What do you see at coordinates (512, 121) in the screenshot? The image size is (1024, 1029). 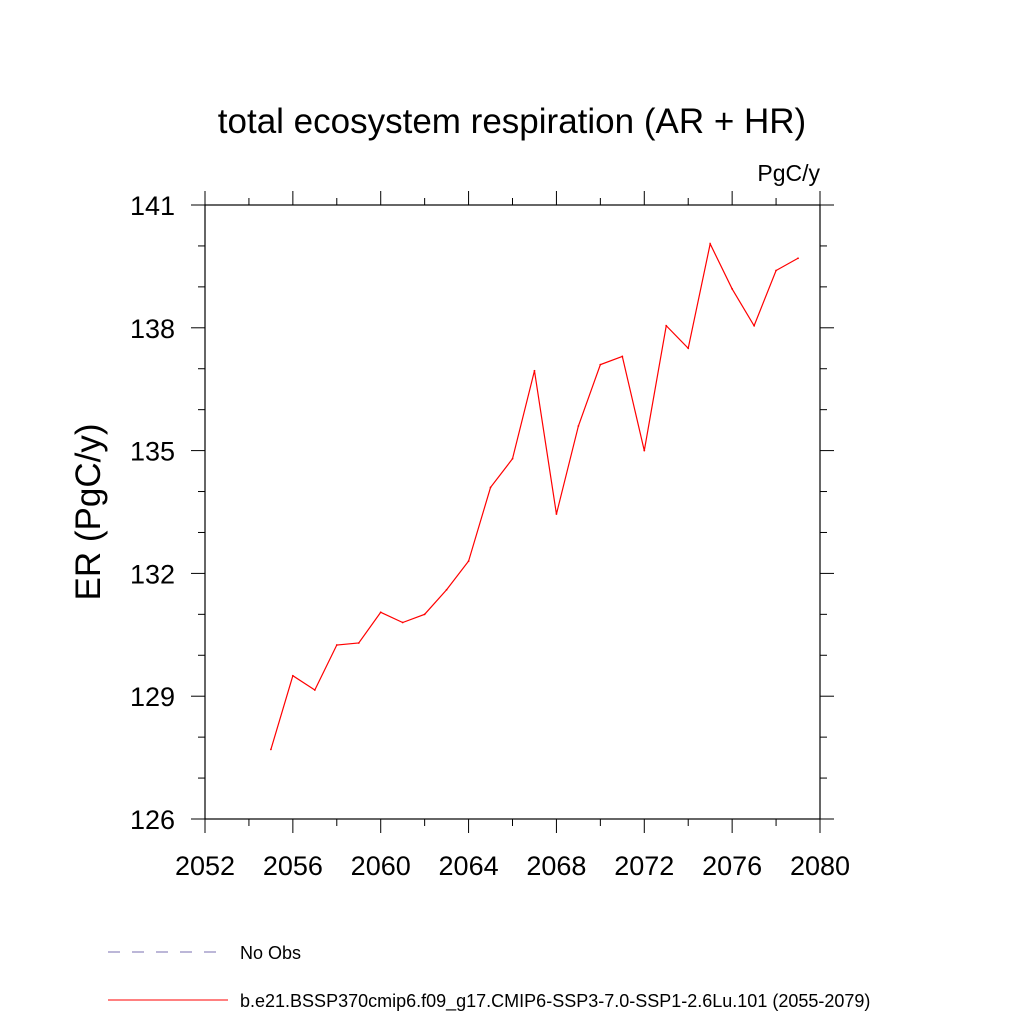 I see `chart-title: total ecosystem respiration (AR + HR)` at bounding box center [512, 121].